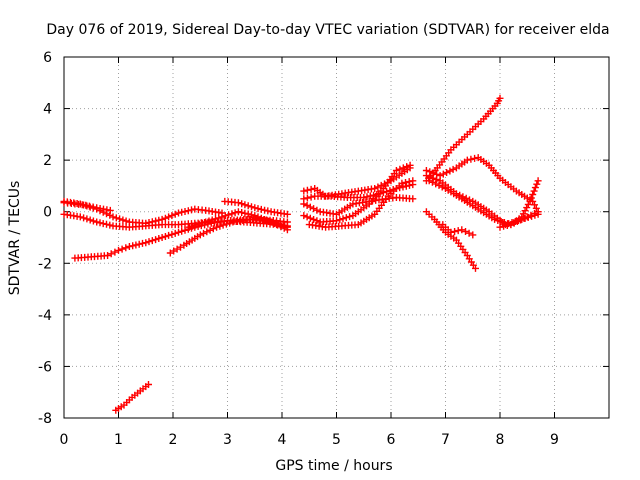 The height and width of the screenshot is (480, 640). Describe the element at coordinates (45, 264) in the screenshot. I see `y-tick-label: -2` at that location.